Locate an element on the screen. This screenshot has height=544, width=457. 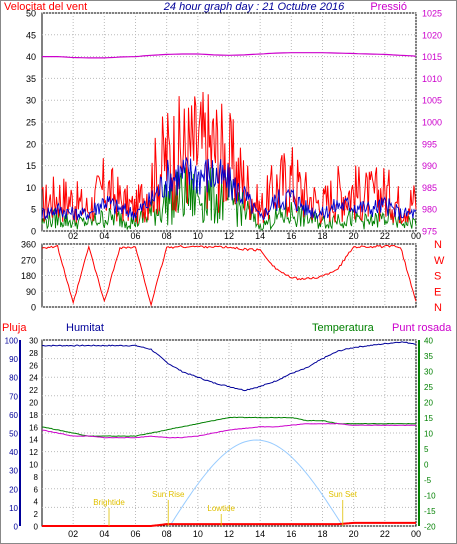
wind-axis-label: Velocitat del vent is located at coordinates (45, 7).